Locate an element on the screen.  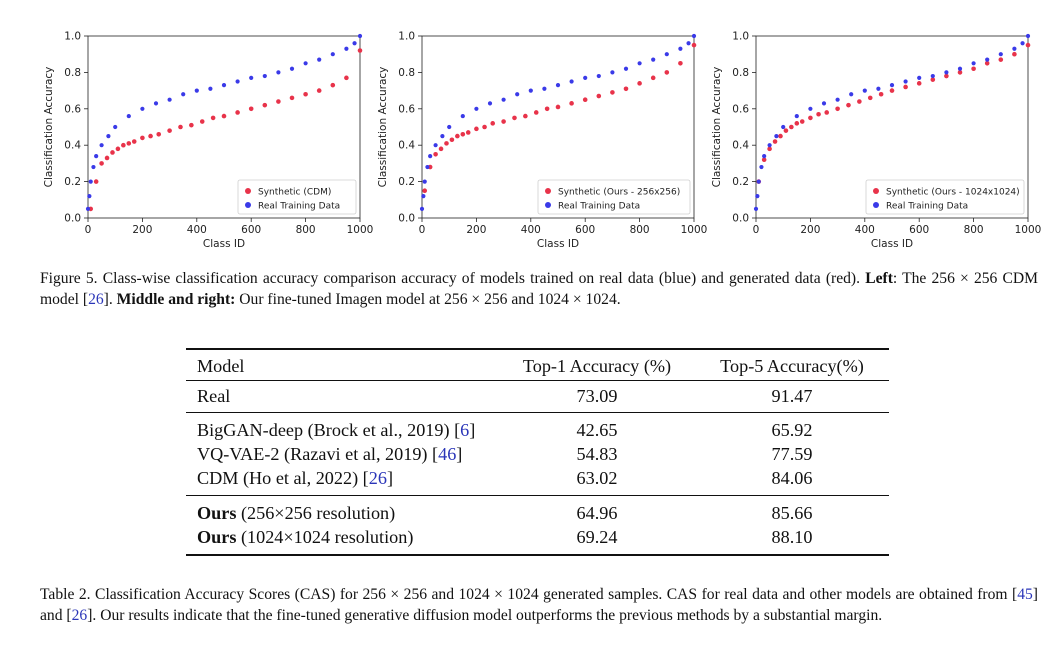
header-top5: Top-5 Accuracy(%) is located at coordinates (792, 366).